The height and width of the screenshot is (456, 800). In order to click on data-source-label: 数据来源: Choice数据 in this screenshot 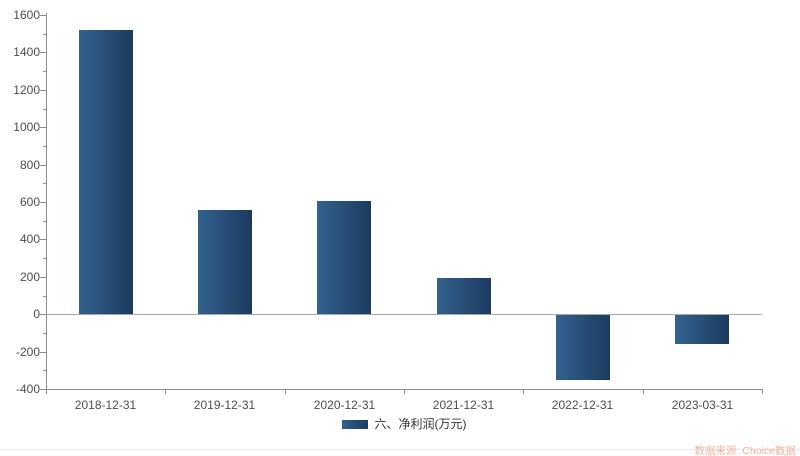, I will do `click(745, 450)`.